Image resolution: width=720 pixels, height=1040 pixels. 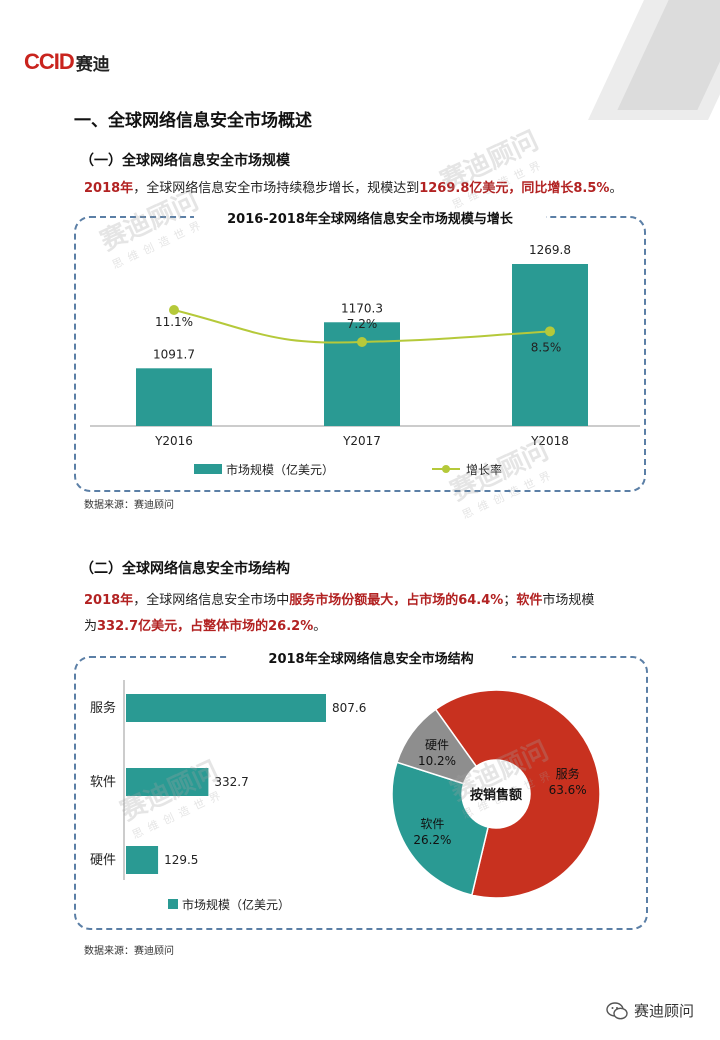 What do you see at coordinates (142, 860) in the screenshot?
I see `hbar-硬件` at bounding box center [142, 860].